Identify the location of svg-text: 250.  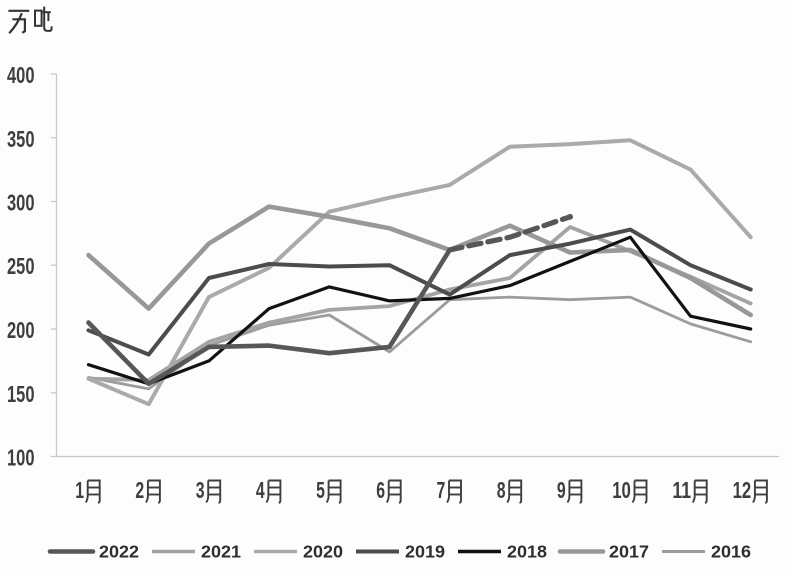
(21, 266).